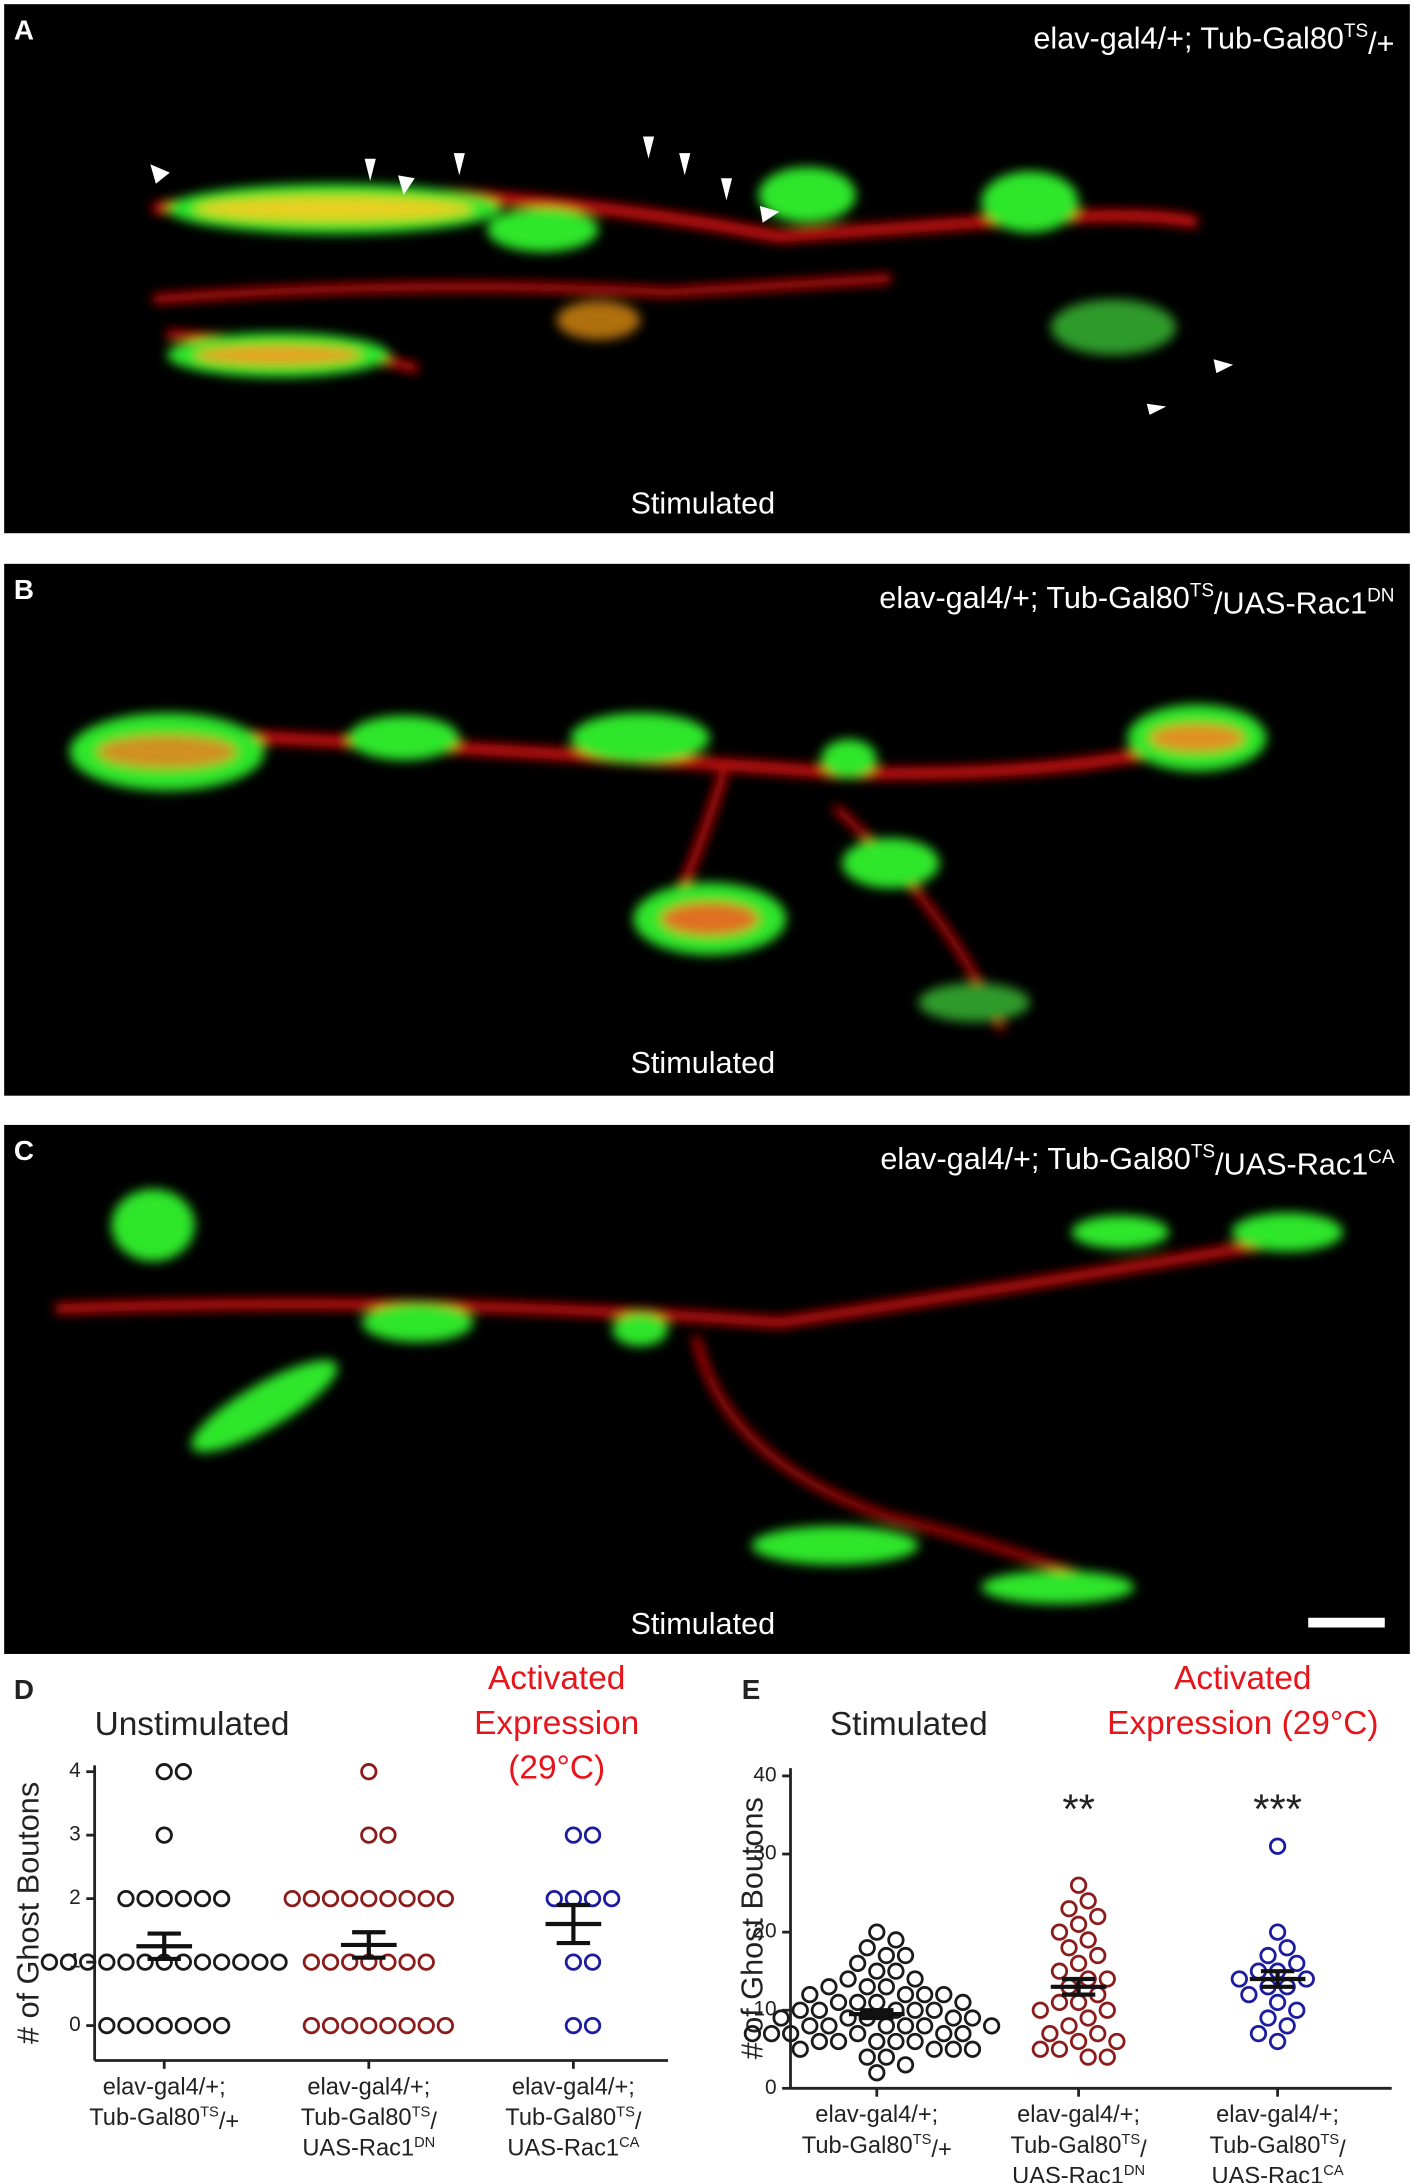  Describe the element at coordinates (192, 1724) in the screenshot. I see `chart-title: Unstimulated` at that location.